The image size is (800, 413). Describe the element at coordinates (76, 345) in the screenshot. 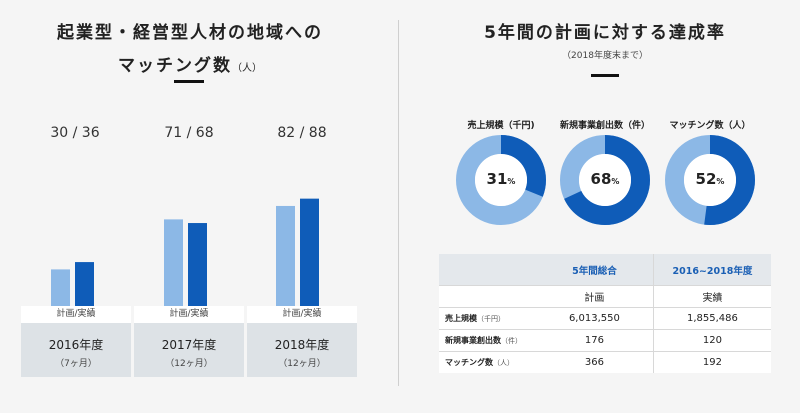

I see `year-label: 2016年度` at that location.